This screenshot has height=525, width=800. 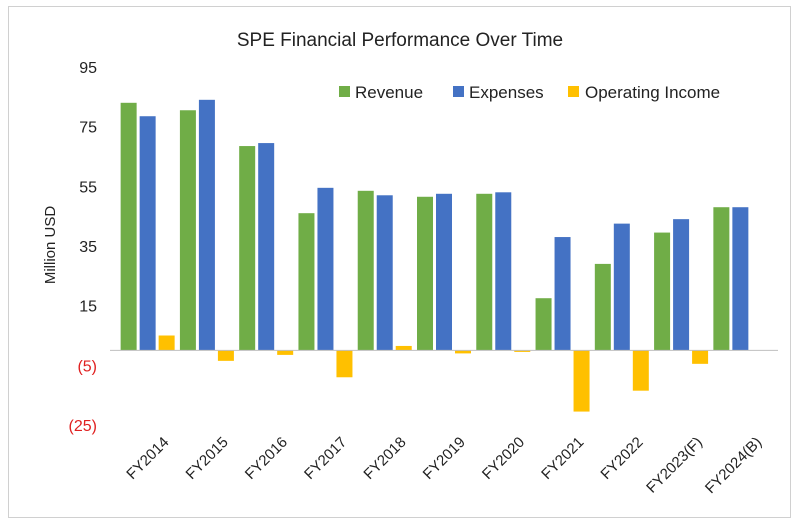 What do you see at coordinates (503, 458) in the screenshot?
I see `x-tick-label: FY2020` at bounding box center [503, 458].